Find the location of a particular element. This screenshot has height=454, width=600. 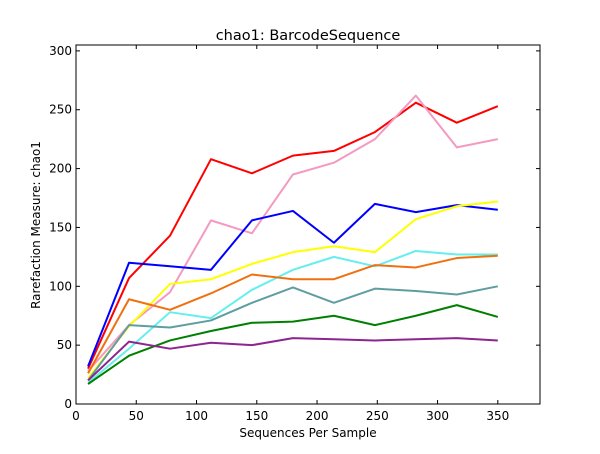

x-tick-label: 150 is located at coordinates (256, 416).